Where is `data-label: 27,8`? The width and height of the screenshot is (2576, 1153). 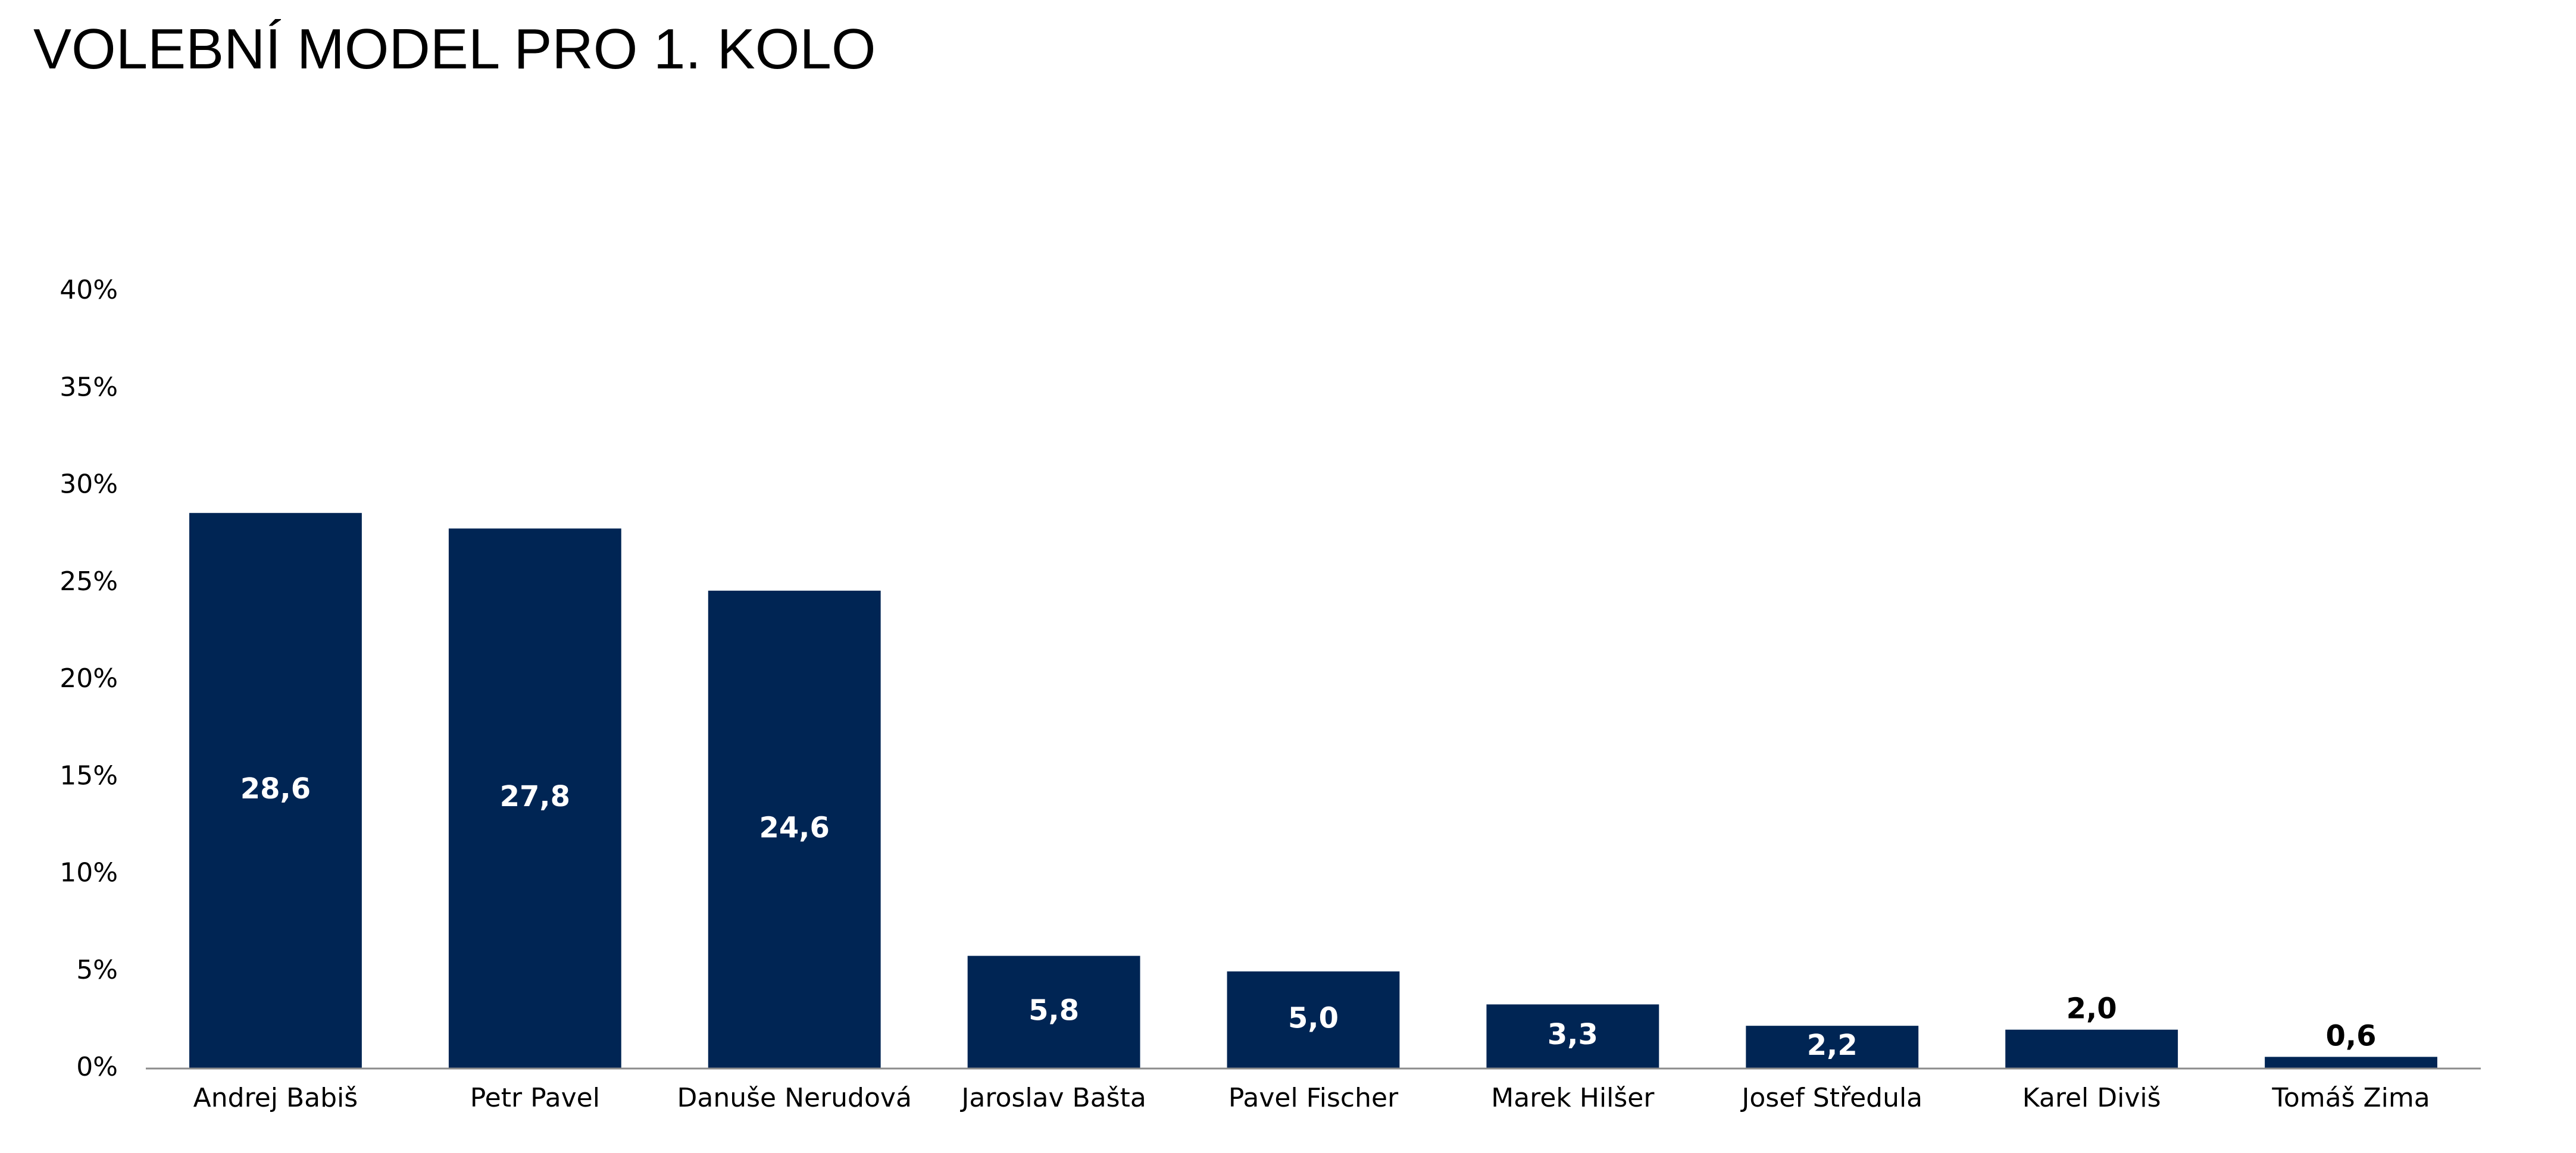
data-label: 27,8 is located at coordinates (535, 796).